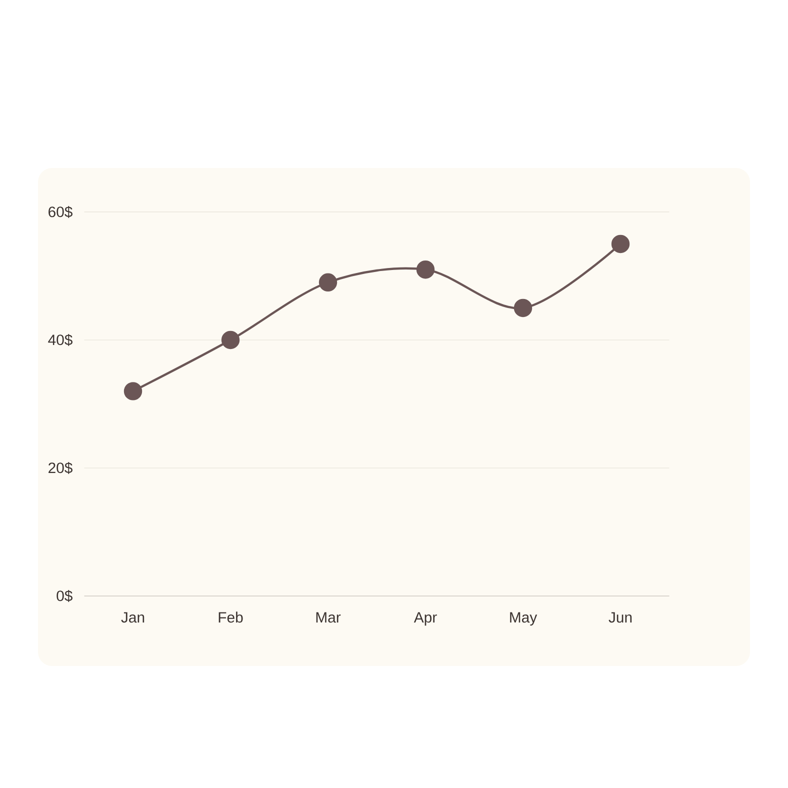 This screenshot has height=788, width=788. Describe the element at coordinates (328, 617) in the screenshot. I see `x-tick-label: Mar` at that location.